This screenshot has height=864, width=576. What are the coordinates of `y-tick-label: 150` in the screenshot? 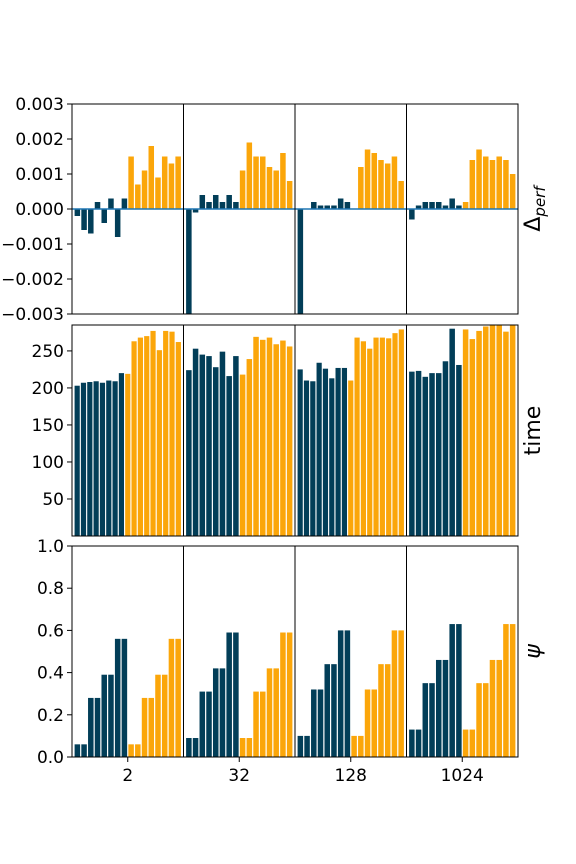 It's located at (48, 426).